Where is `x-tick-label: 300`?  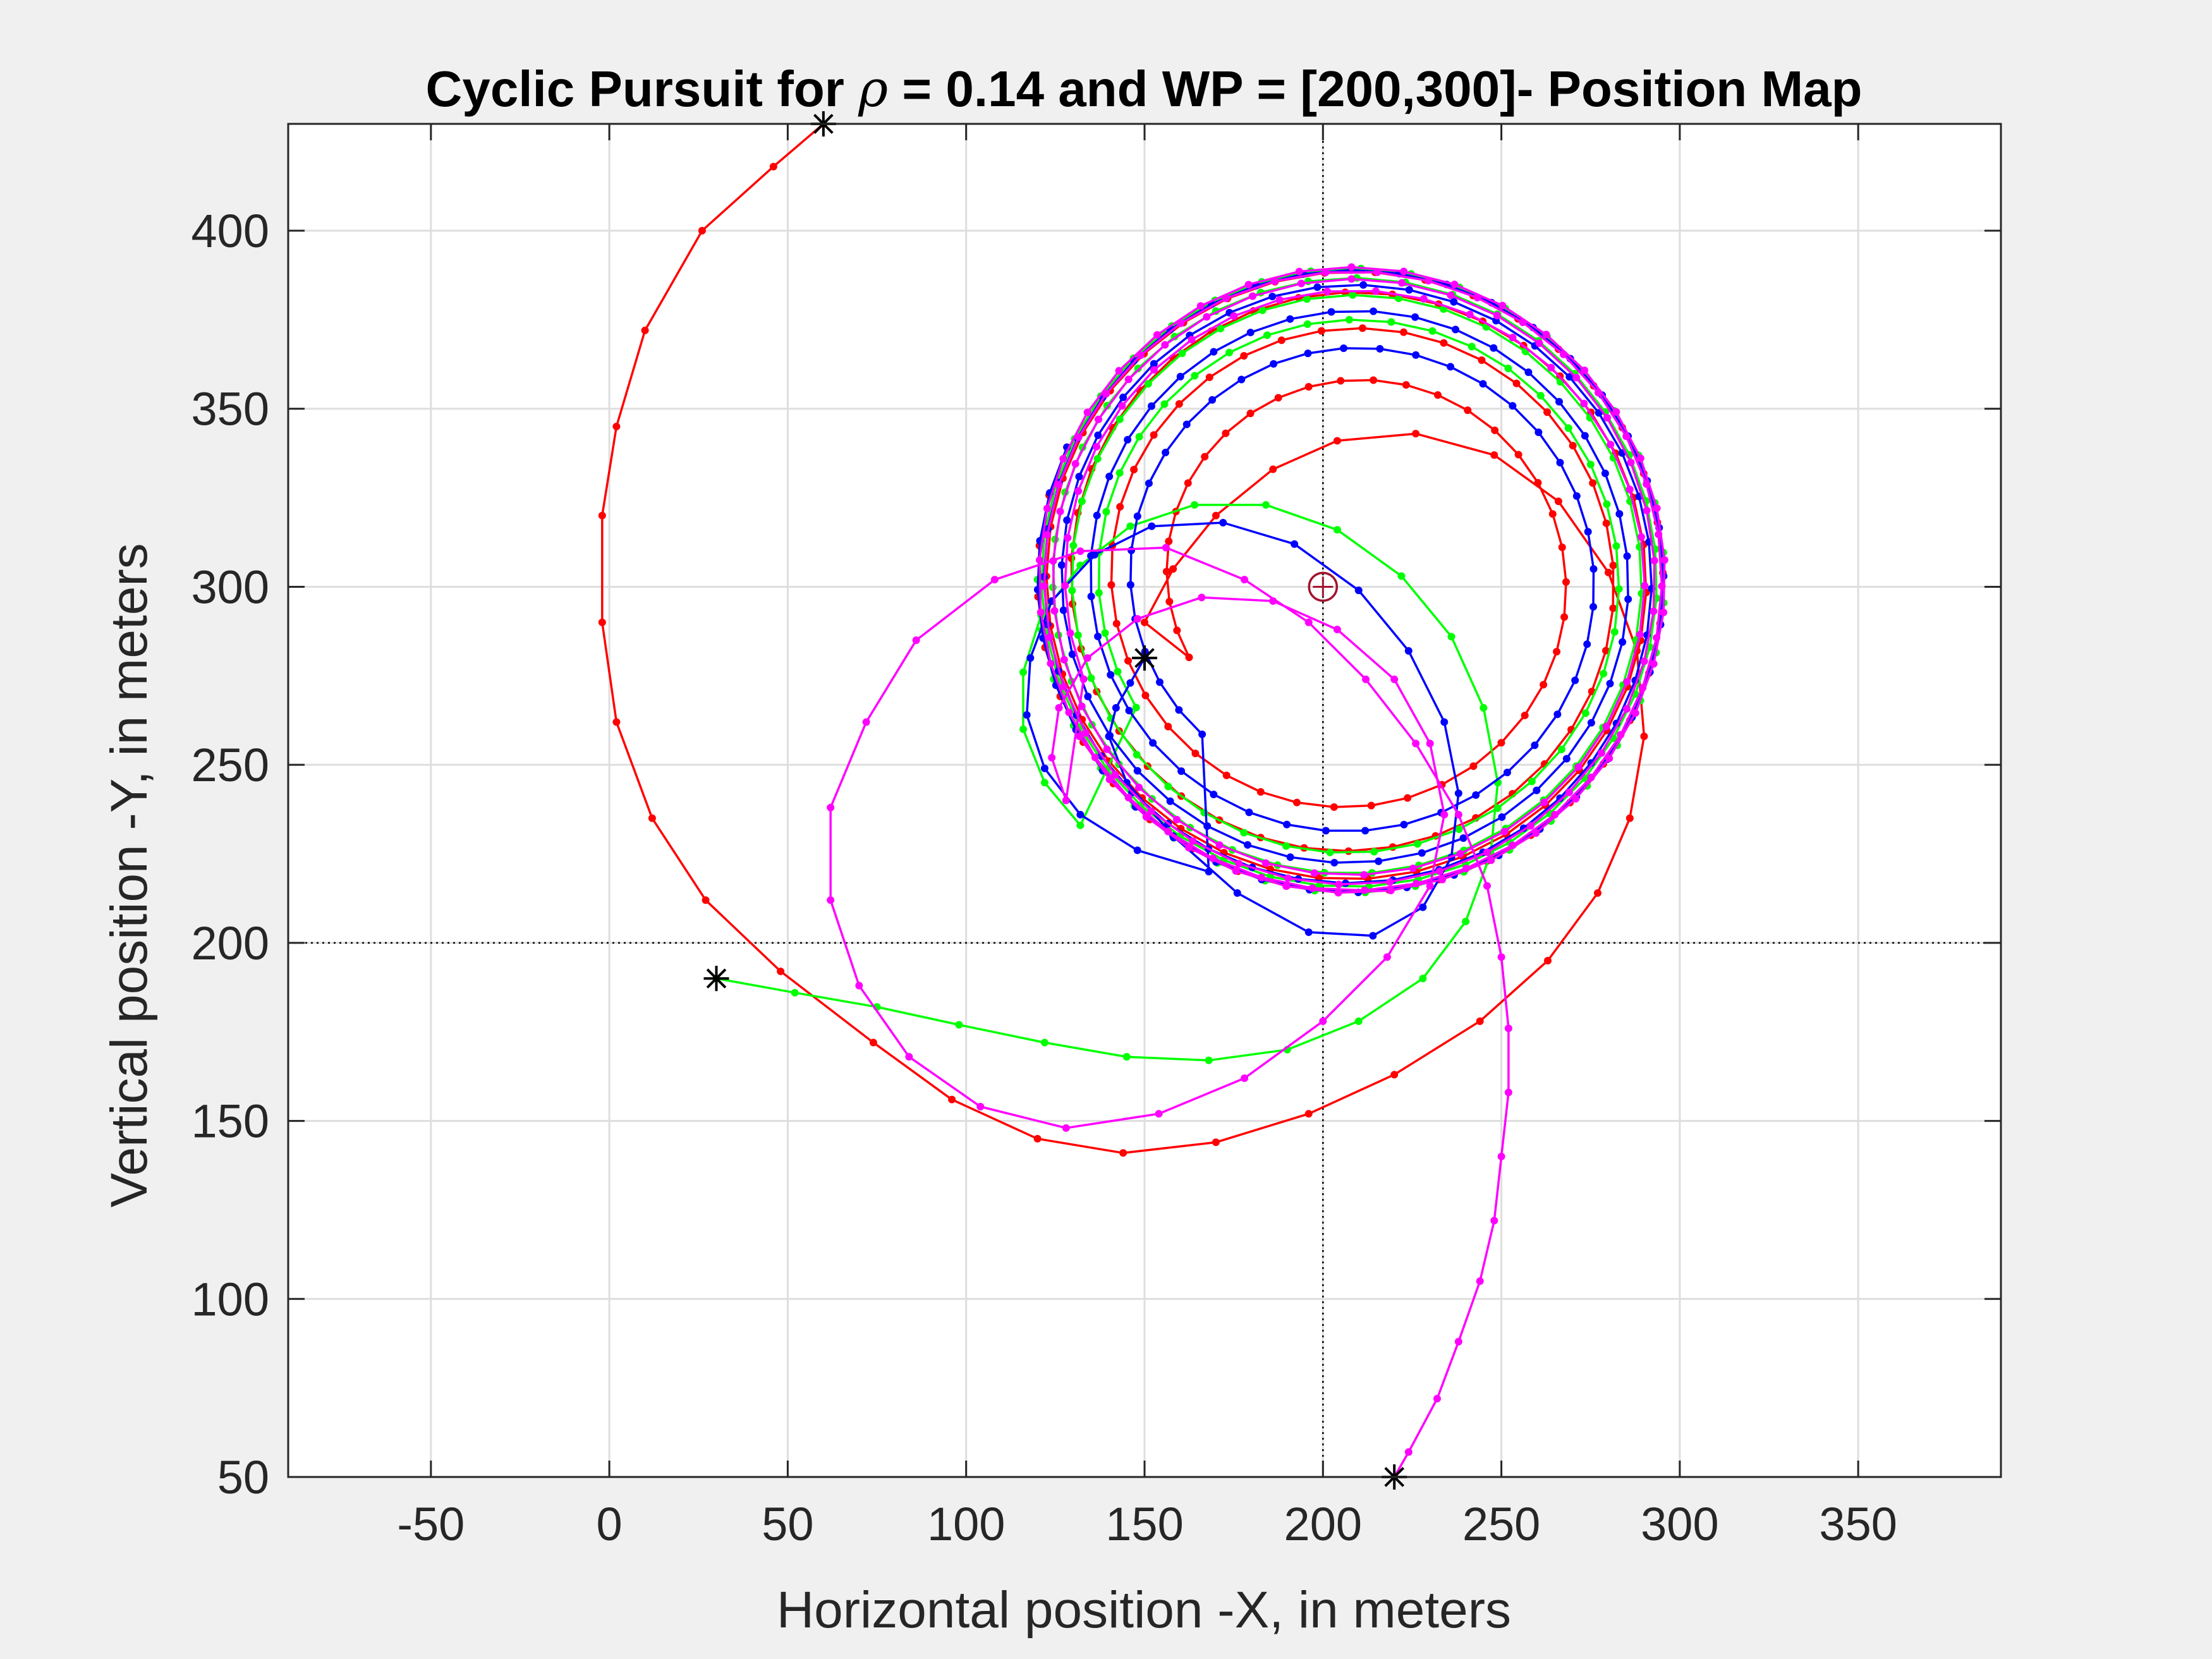 x-tick-label: 300 is located at coordinates (1679, 1524).